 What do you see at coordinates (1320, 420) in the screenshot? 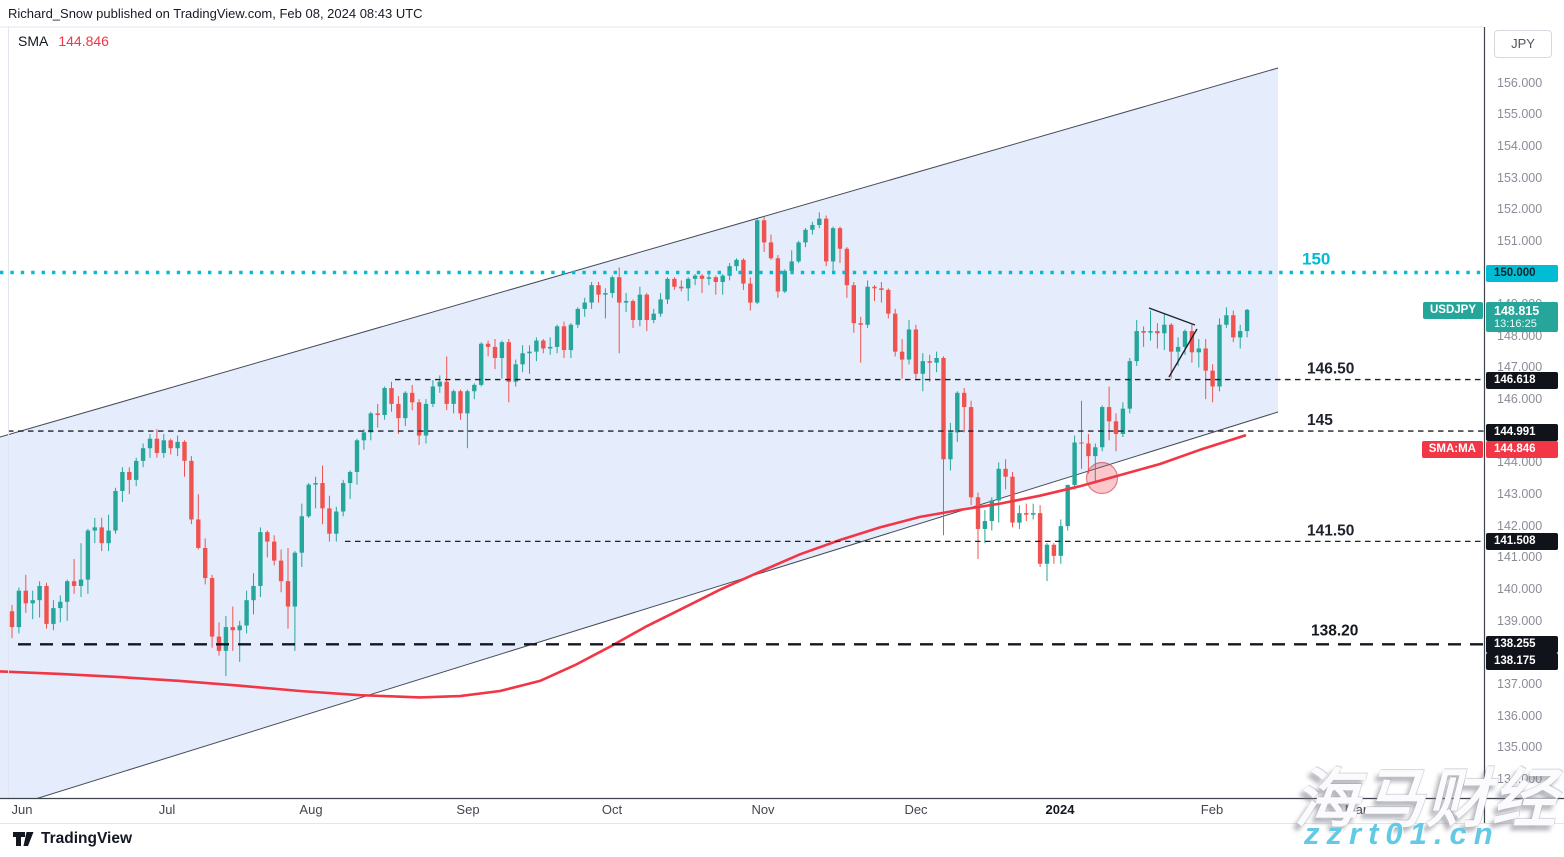
I see `level-label-145: 145` at bounding box center [1320, 420].